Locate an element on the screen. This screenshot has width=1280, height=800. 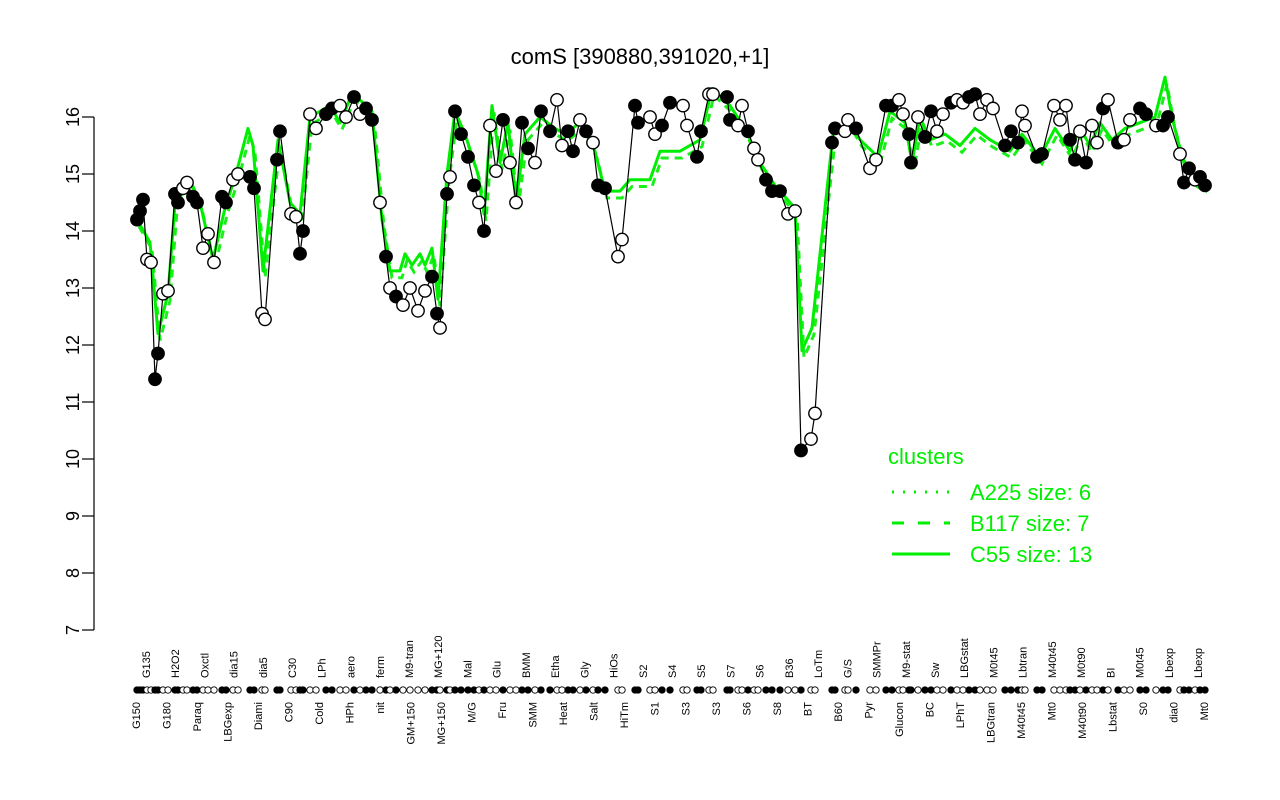
x-tick-label: SMMPr is located at coordinates (878, 659).